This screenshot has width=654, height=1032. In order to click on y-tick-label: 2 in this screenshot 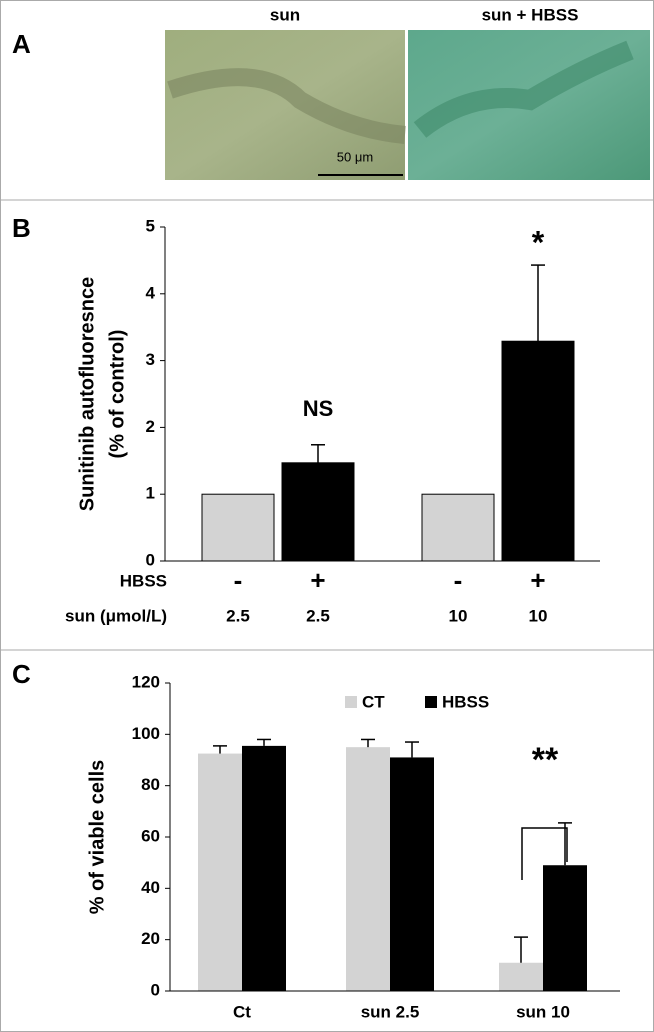, I will do `click(150, 426)`.